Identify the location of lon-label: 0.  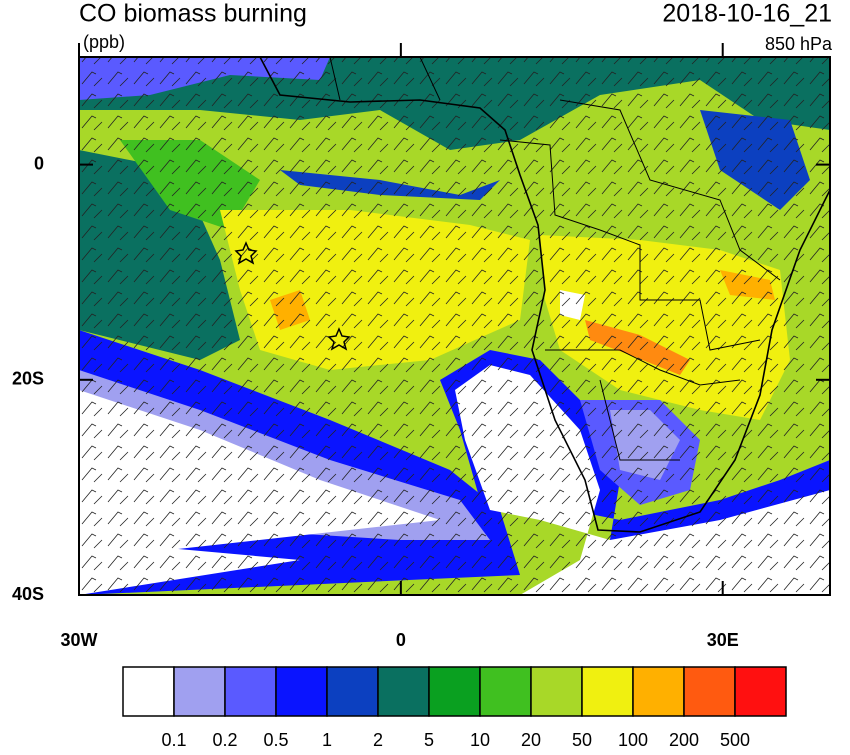
(401, 640).